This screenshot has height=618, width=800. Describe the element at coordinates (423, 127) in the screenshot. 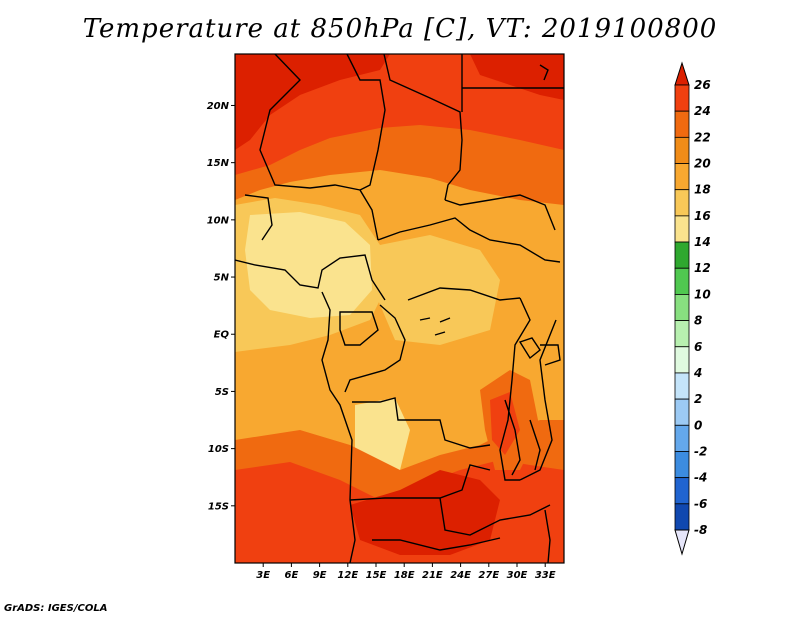

I see `border-chad-libya` at that location.